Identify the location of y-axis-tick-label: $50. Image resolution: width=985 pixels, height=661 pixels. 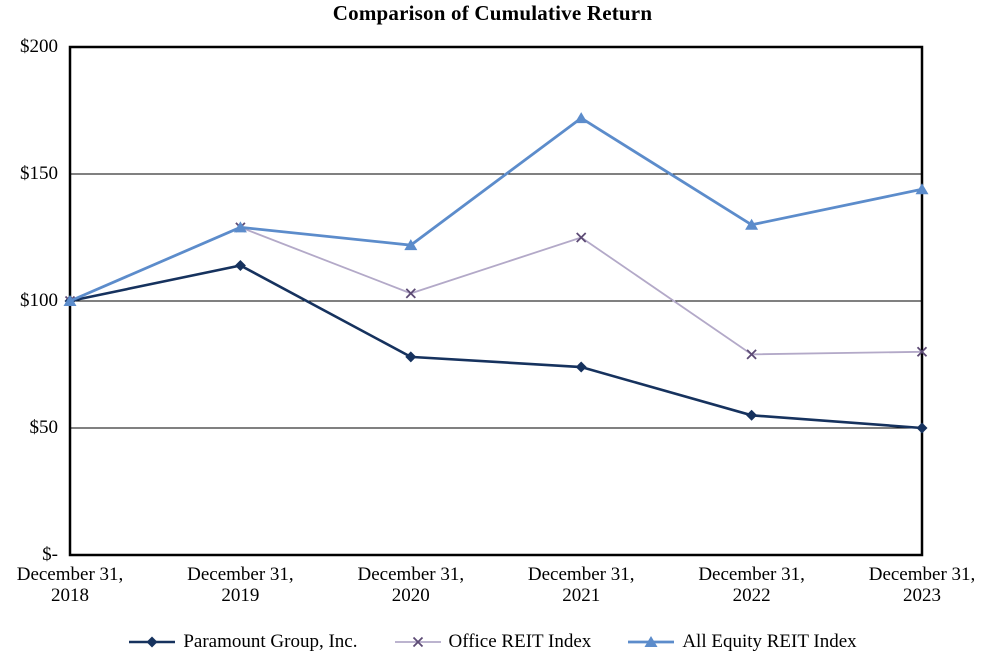
(44, 427).